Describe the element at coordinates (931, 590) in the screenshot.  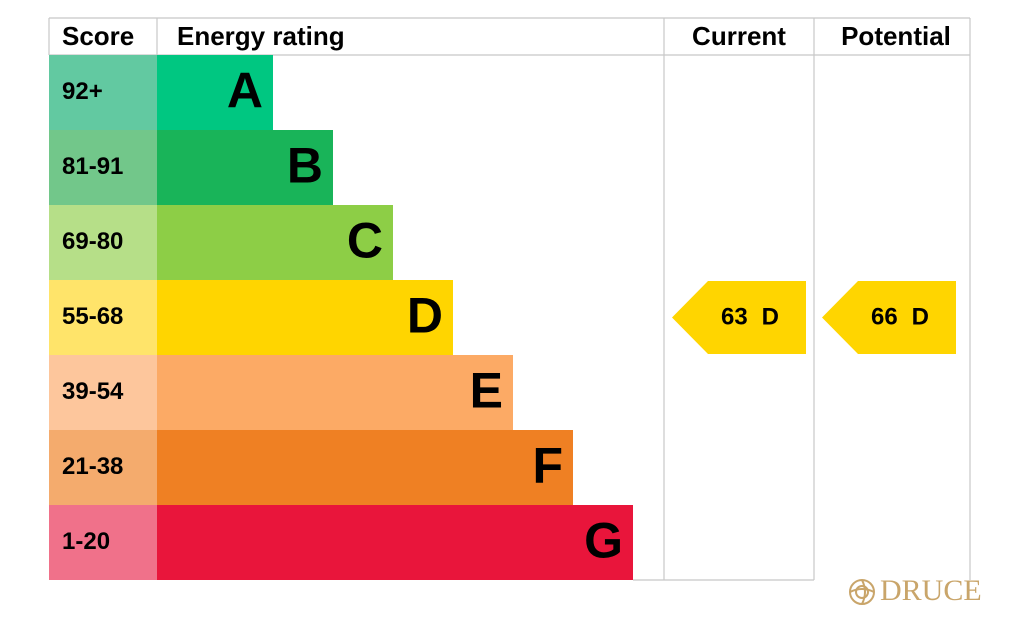
I see `logo-text: DRUCE` at that location.